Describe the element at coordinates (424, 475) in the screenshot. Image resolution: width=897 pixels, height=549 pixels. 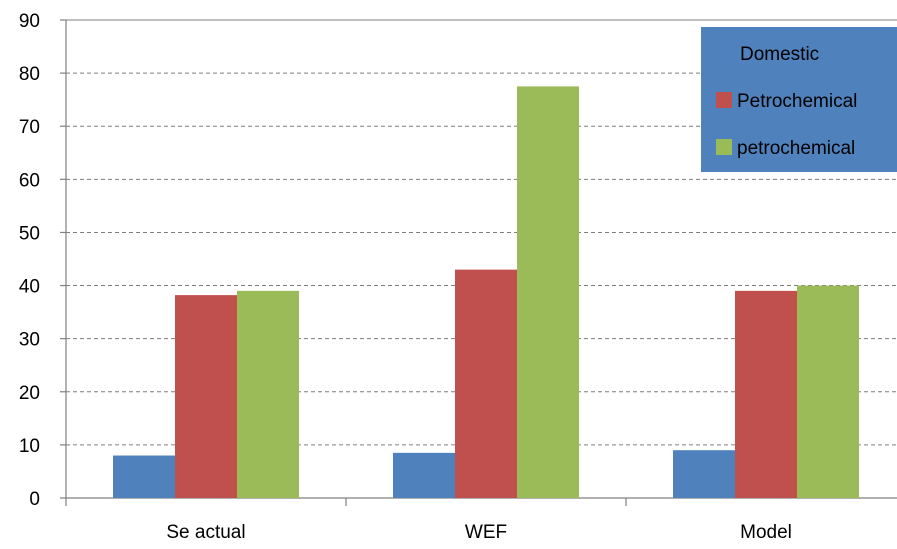
I see `bar-domestic-wef` at that location.